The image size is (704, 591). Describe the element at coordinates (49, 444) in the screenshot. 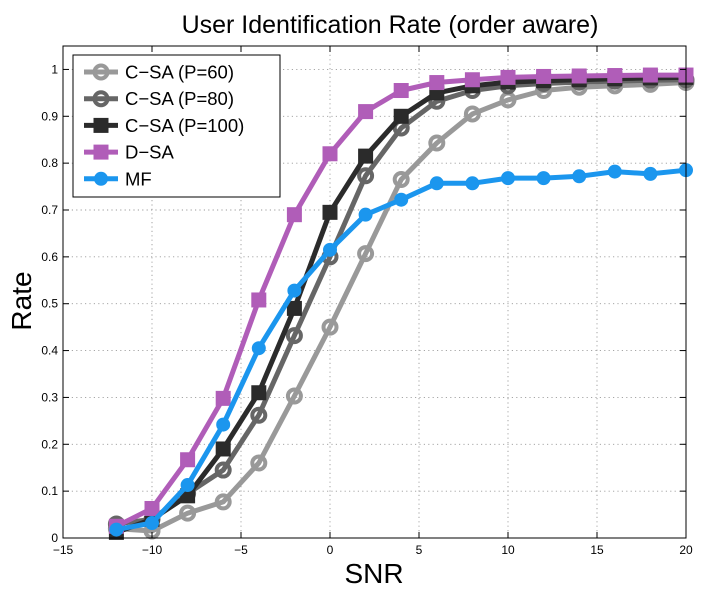

I see `y-tick-label: 0.2` at that location.